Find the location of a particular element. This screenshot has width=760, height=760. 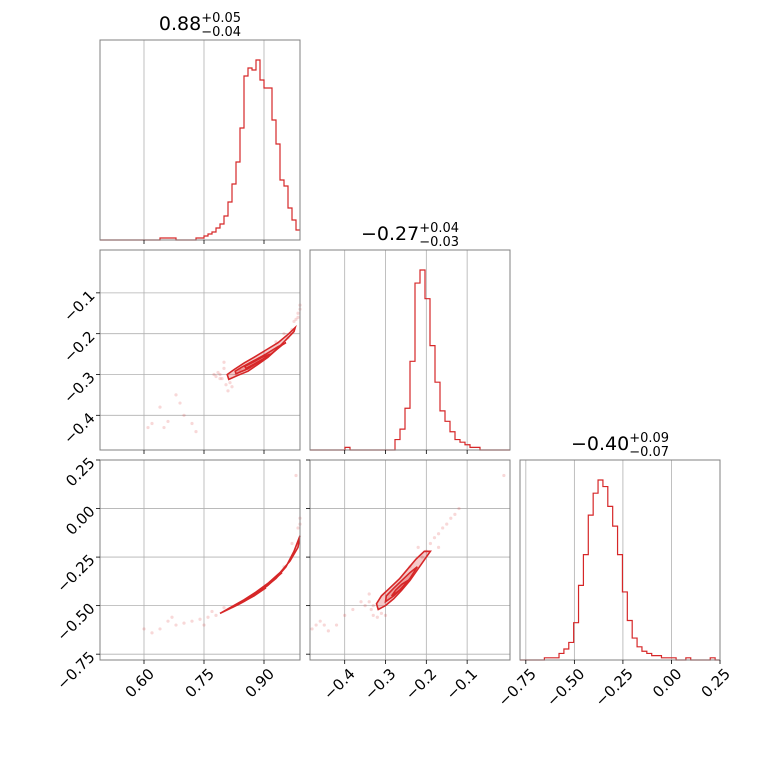

y-tick-label: 0.00 is located at coordinates (80, 520).